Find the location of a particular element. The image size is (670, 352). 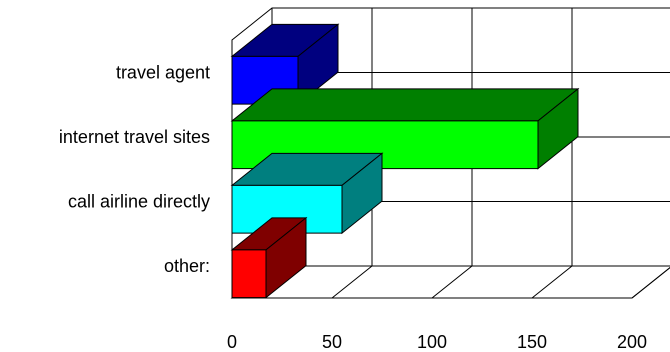

x-tick-label: 0 is located at coordinates (232, 342).